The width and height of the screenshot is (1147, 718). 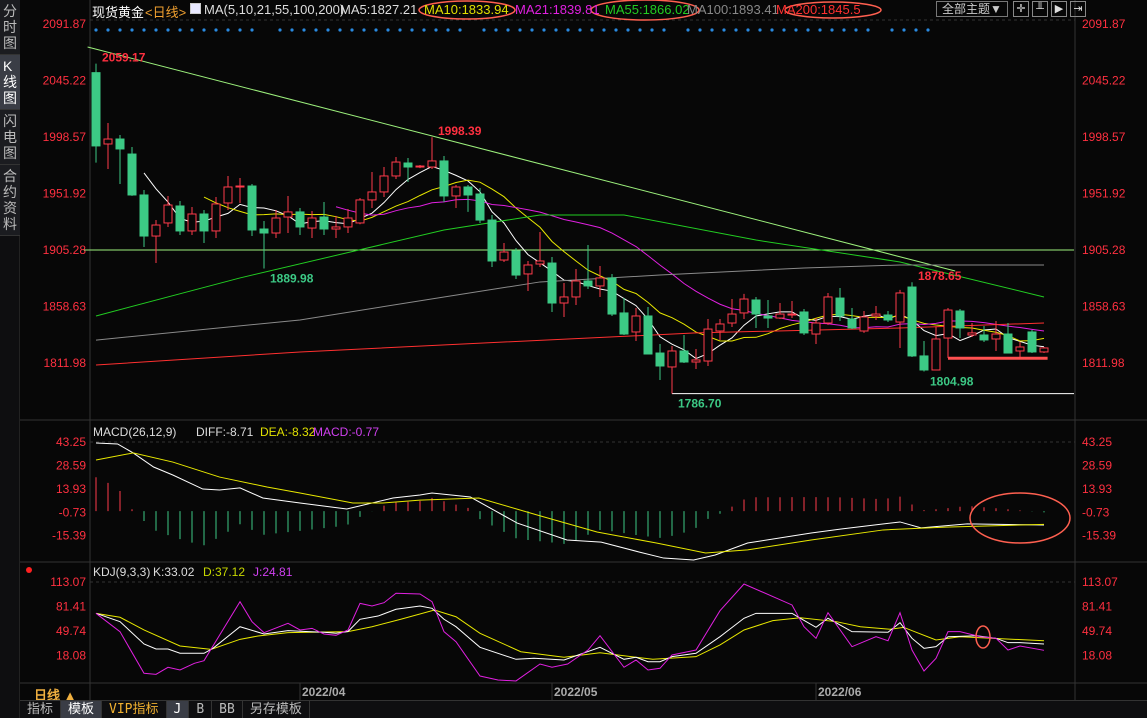 What do you see at coordinates (225, 432) in the screenshot?
I see `macd-diff-legend: DIFF:-8.71` at bounding box center [225, 432].